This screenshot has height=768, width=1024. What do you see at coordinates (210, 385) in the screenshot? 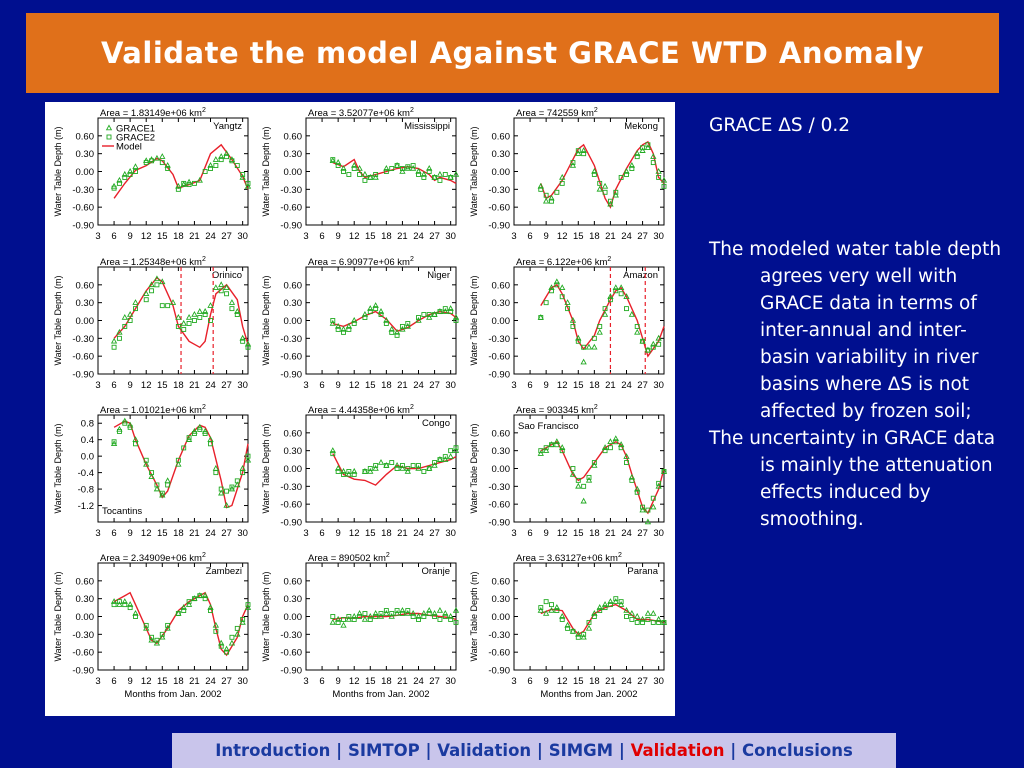
I see `x-tick-label: 24` at bounding box center [210, 385].